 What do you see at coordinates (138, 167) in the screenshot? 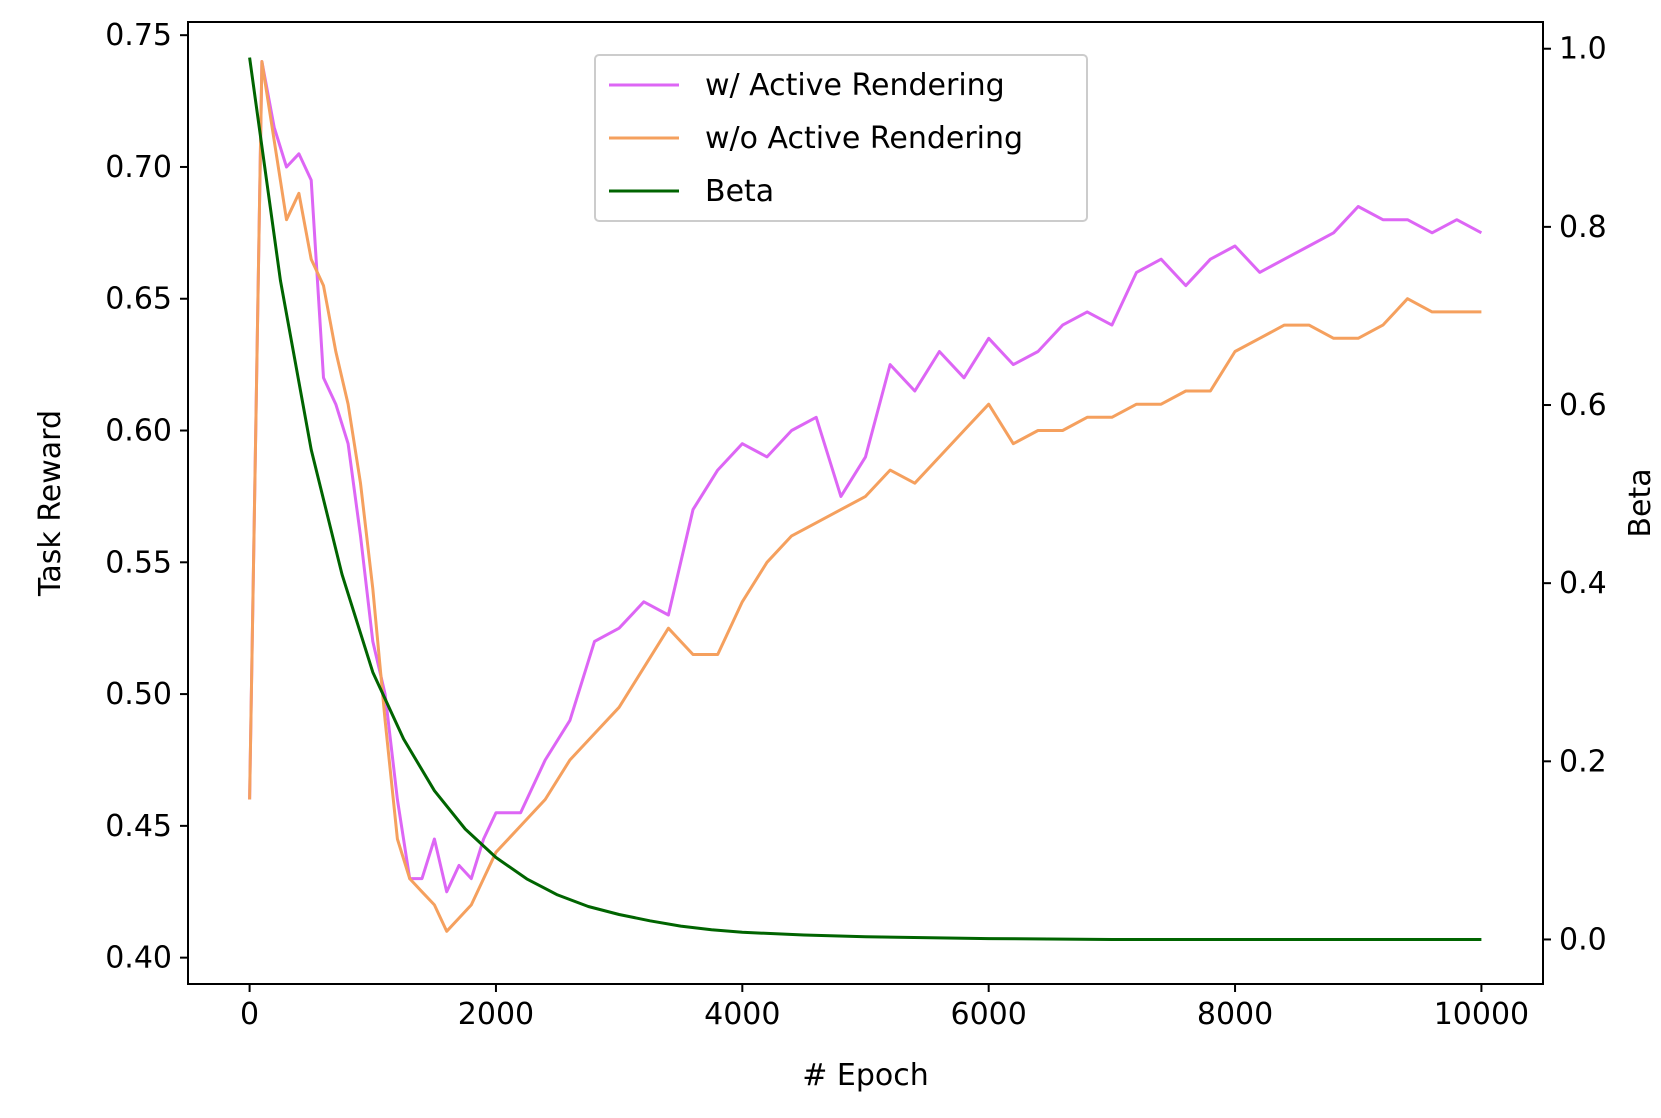
I see `y-tick-label: 0.70` at bounding box center [138, 167].